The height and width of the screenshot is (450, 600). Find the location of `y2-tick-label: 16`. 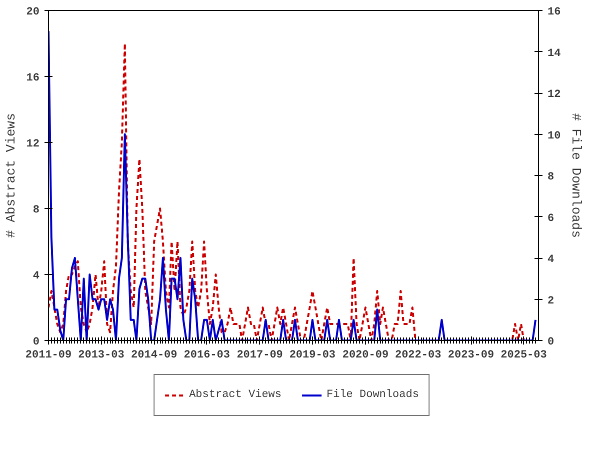

y2-tick-label: 16 is located at coordinates (554, 12).